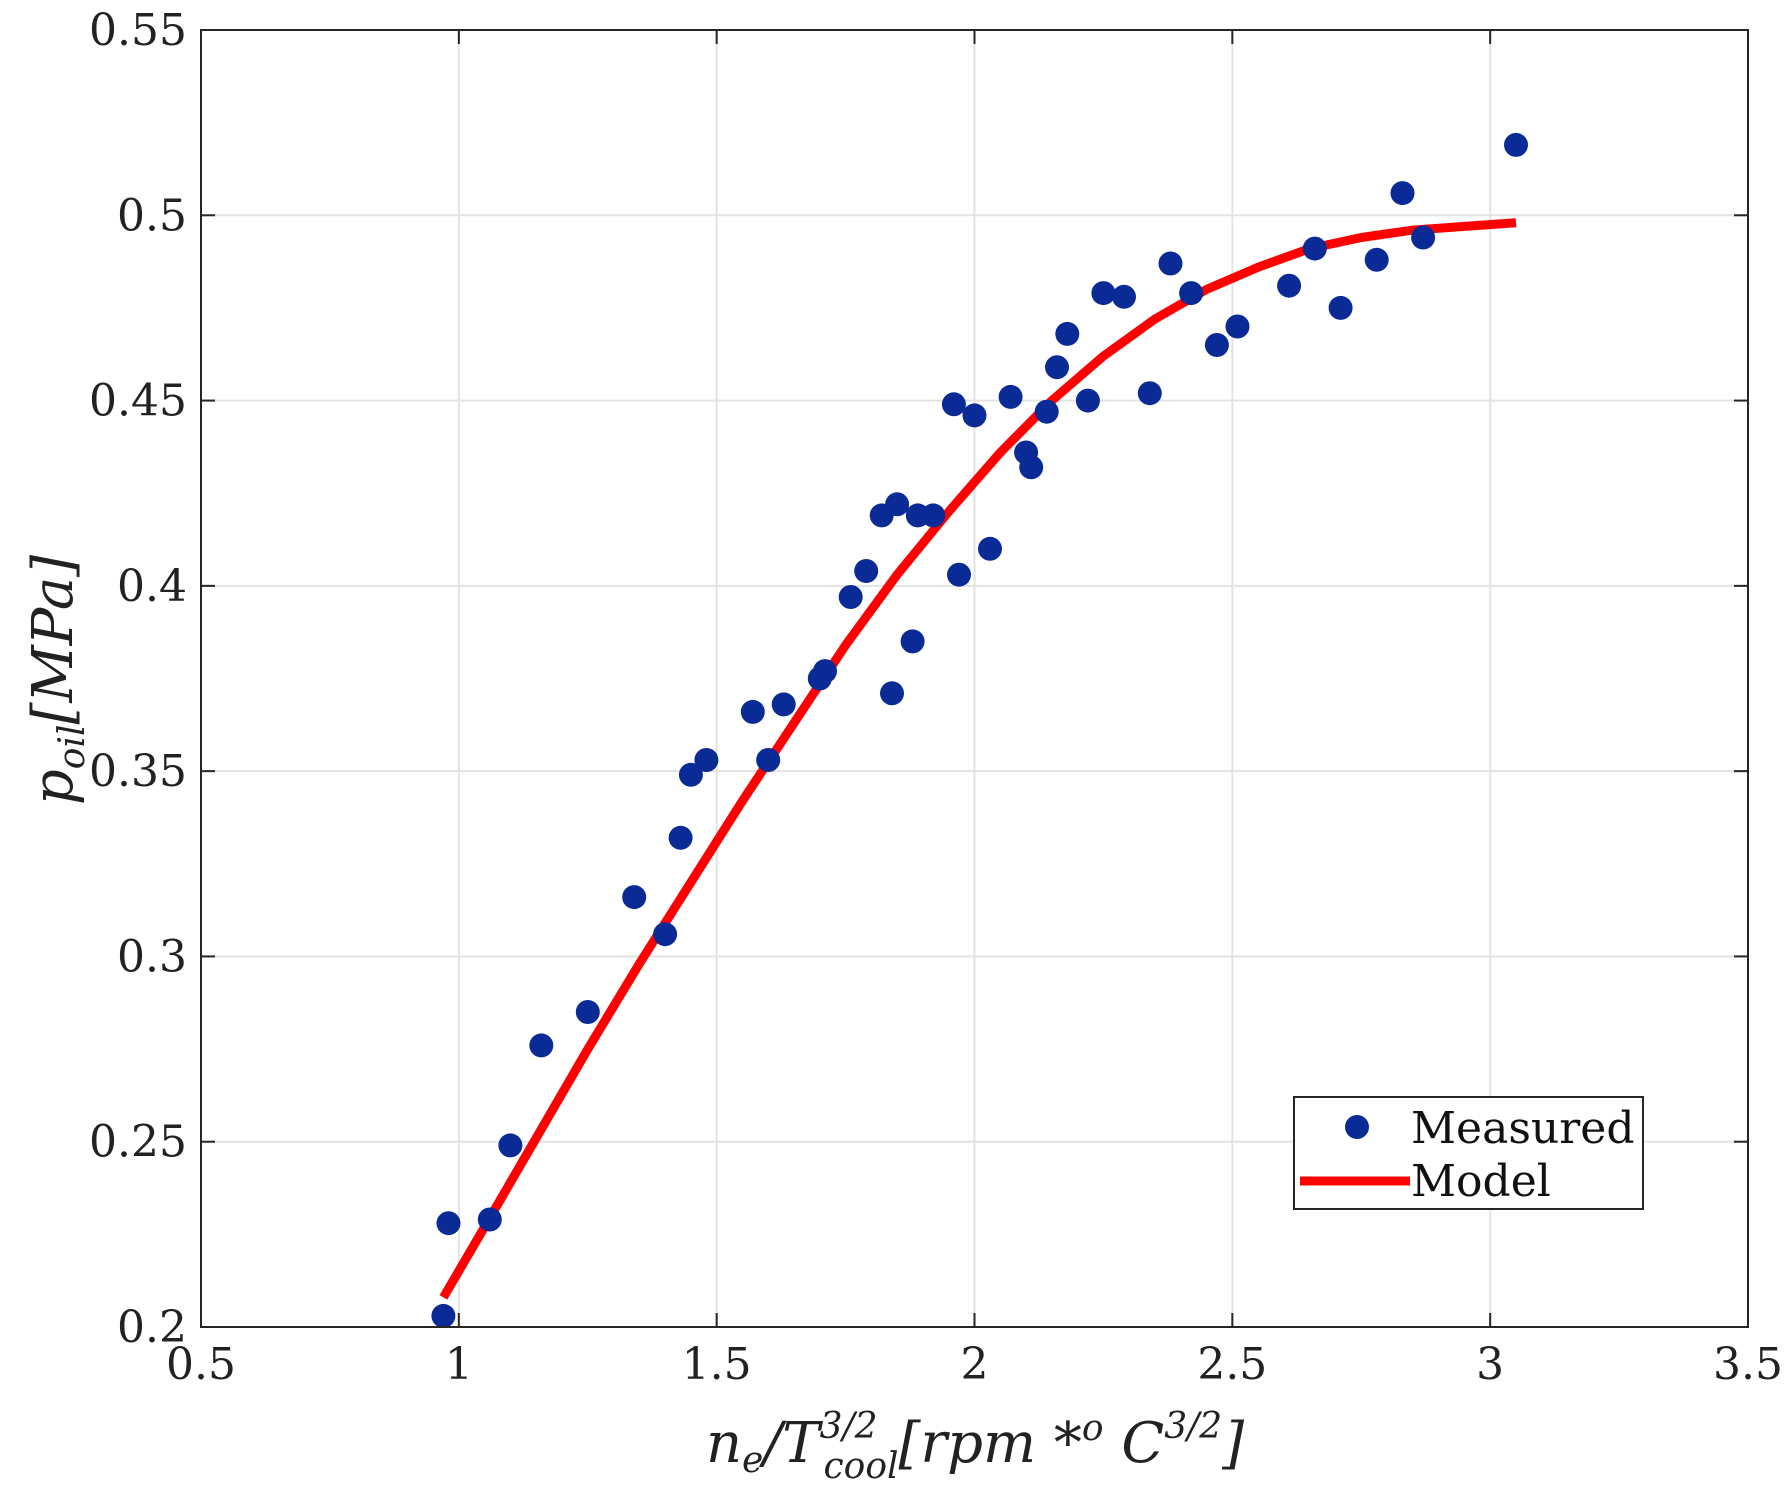 The image size is (1792, 1495). Describe the element at coordinates (1093, 1428) in the screenshot. I see `x-label-unit-o: o` at that location.